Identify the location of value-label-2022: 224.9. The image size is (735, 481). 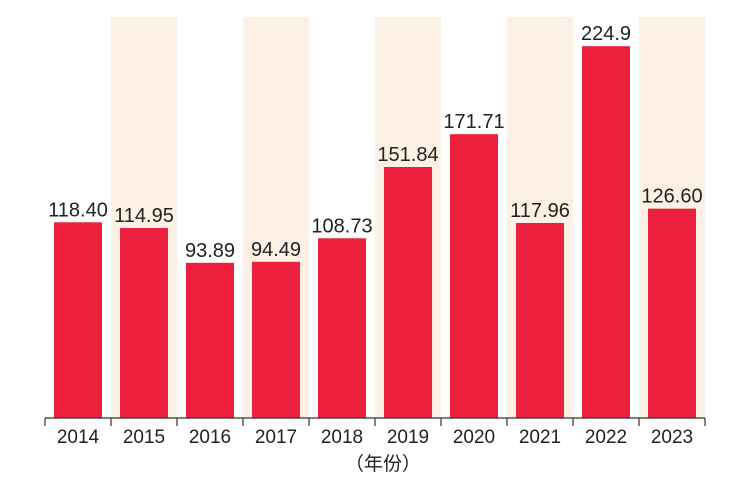
(606, 34).